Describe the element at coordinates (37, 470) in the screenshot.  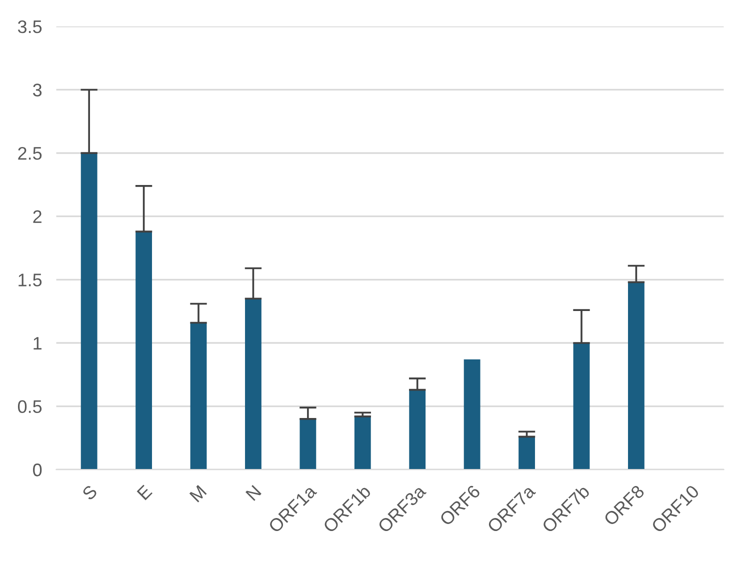
I see `y-tick-label: 0` at that location.